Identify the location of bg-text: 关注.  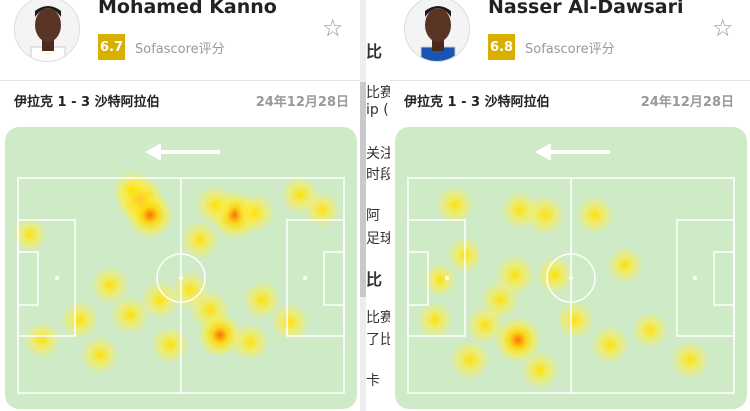
(378, 154).